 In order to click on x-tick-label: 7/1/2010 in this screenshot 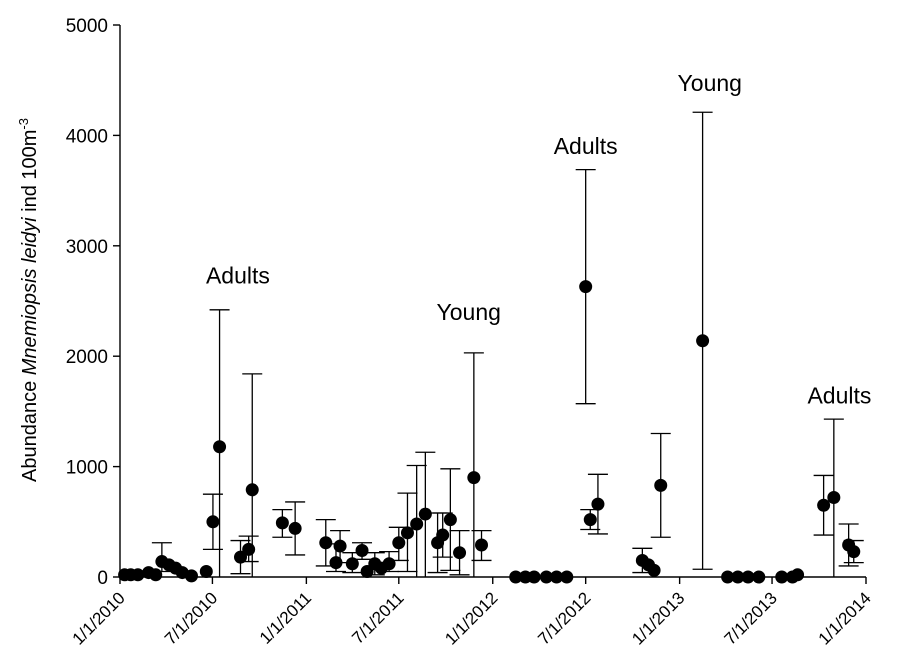, I will do `click(191, 618)`.